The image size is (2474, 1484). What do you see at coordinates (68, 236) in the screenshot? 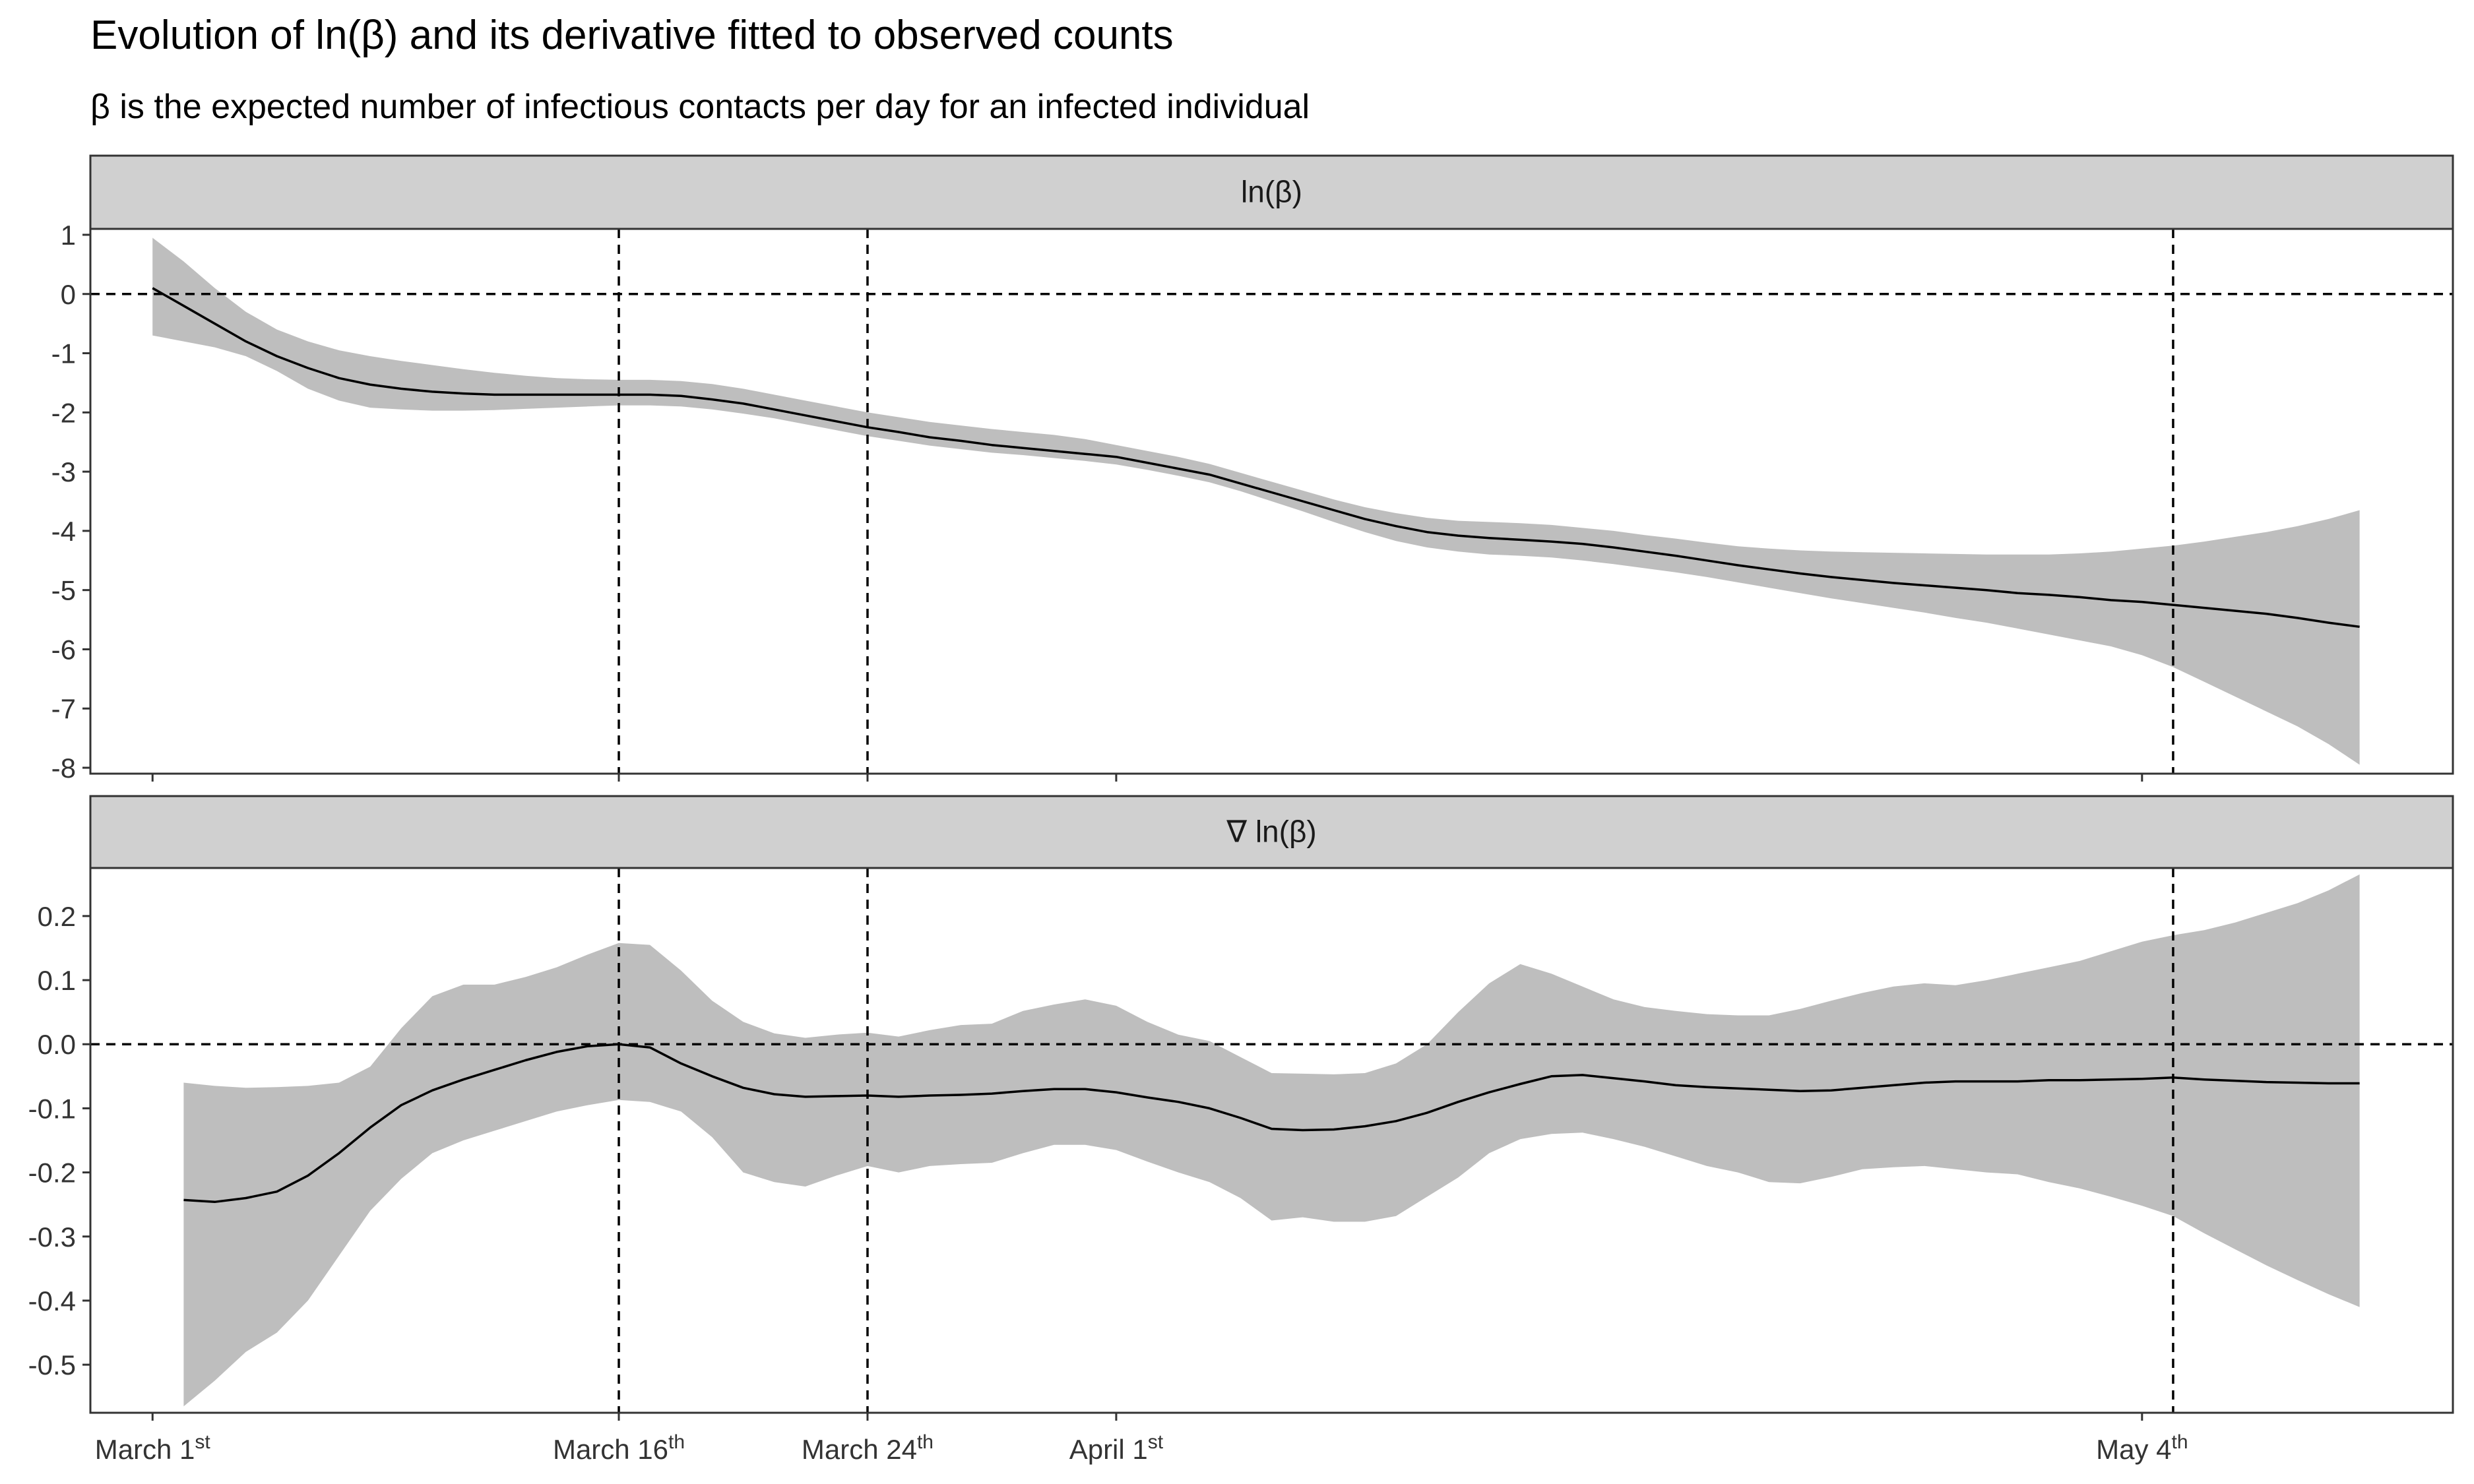
I see `y-tick-label: 1` at bounding box center [68, 236].